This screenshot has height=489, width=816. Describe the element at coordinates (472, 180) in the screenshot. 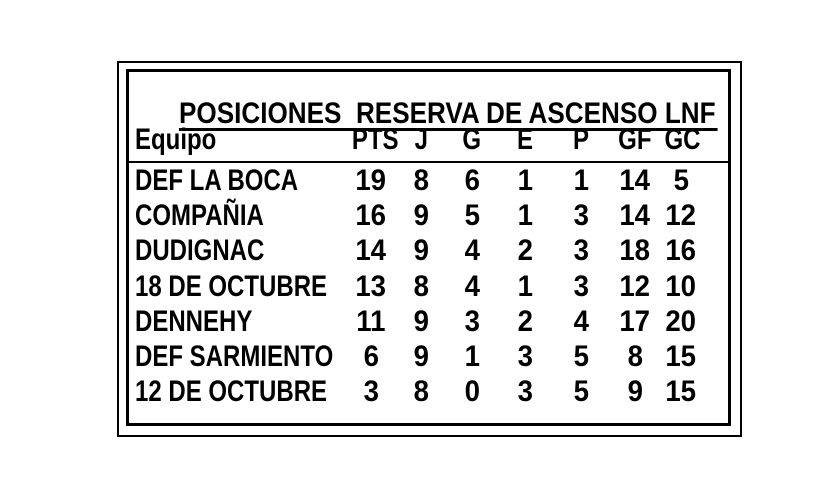

I see `g-cell: 6` at that location.